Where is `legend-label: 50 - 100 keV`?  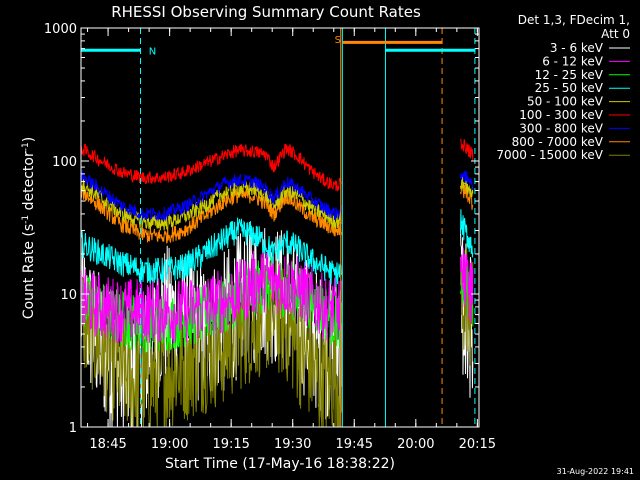 legend-label: 50 - 100 keV is located at coordinates (565, 102).